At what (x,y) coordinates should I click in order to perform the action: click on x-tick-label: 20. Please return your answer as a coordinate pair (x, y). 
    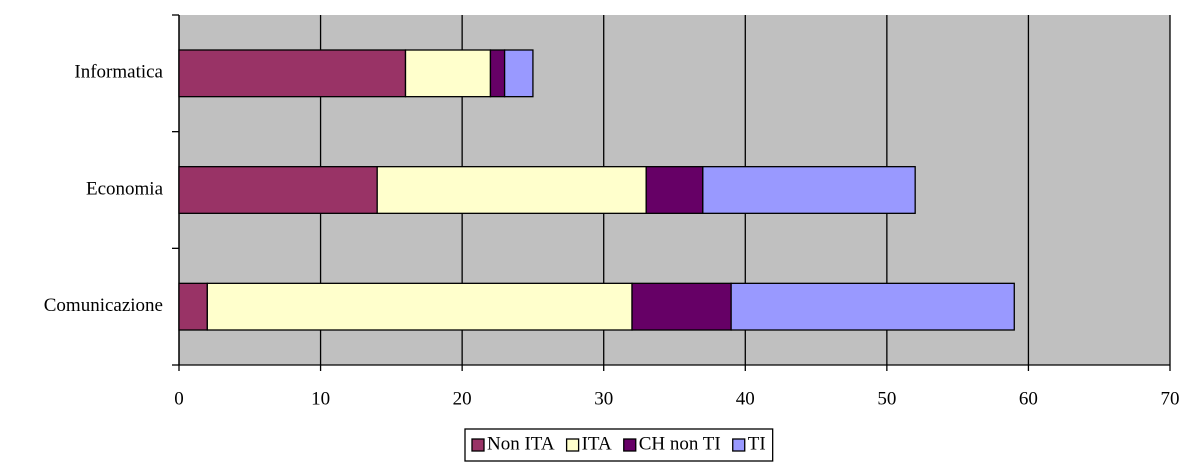
    Looking at the image, I should click on (462, 398).